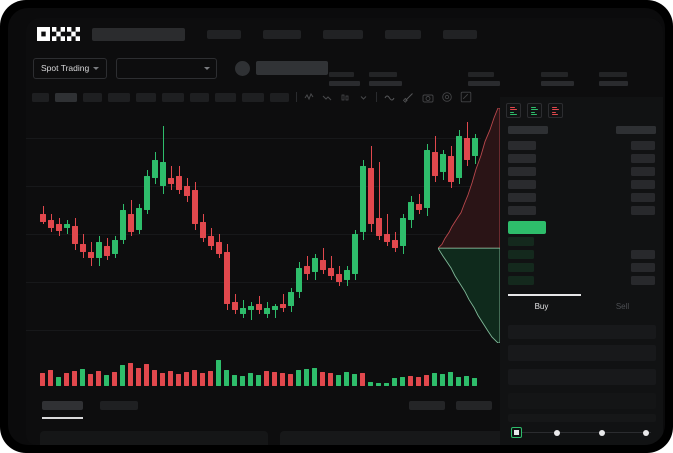 The height and width of the screenshot is (453, 673). I want to click on active-order-tab-indicator, so click(544, 295).